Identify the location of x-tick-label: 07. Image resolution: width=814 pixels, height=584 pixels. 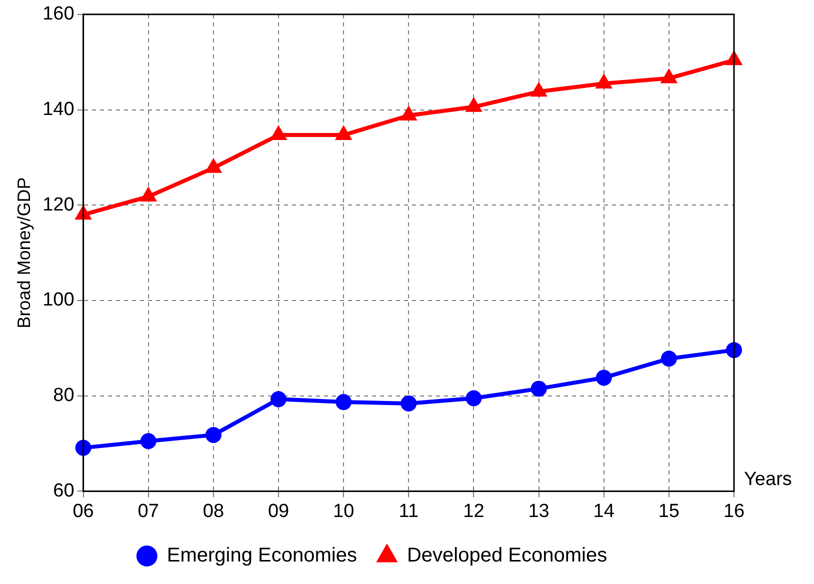
(148, 511).